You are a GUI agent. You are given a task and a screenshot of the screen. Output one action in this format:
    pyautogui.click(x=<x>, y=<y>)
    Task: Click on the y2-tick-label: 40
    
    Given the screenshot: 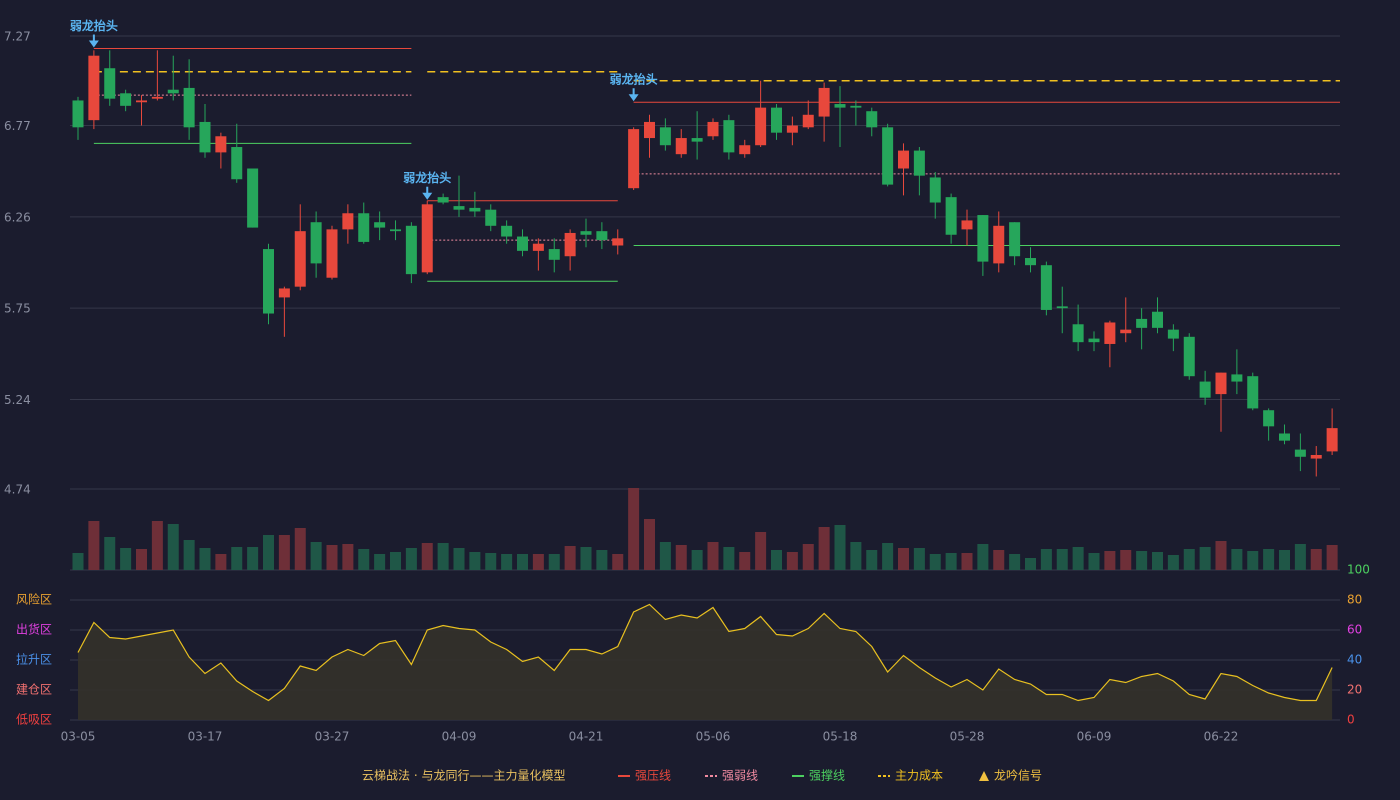 What is the action you would take?
    pyautogui.click(x=1354, y=660)
    